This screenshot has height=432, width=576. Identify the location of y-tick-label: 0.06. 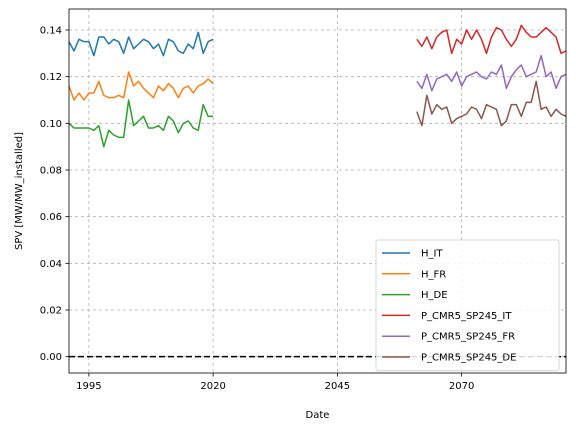
(51, 217).